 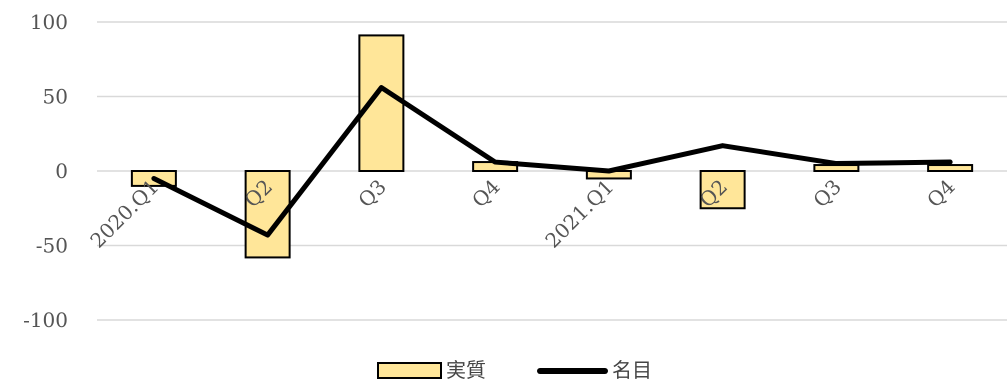 I want to click on x-tick-label: 2021.Q1, so click(x=579, y=214).